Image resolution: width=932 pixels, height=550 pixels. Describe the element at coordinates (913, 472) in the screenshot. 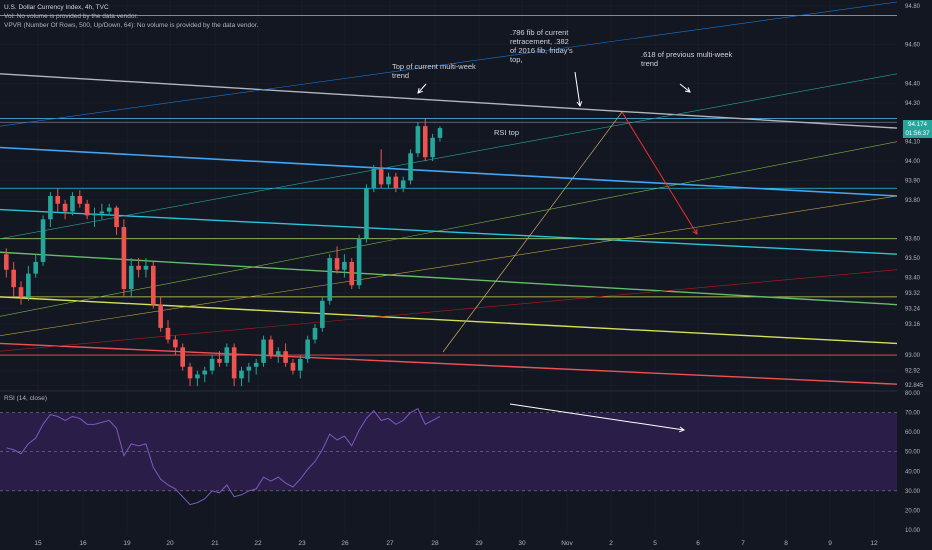

I see `rsi-tick-label: 40.00` at that location.